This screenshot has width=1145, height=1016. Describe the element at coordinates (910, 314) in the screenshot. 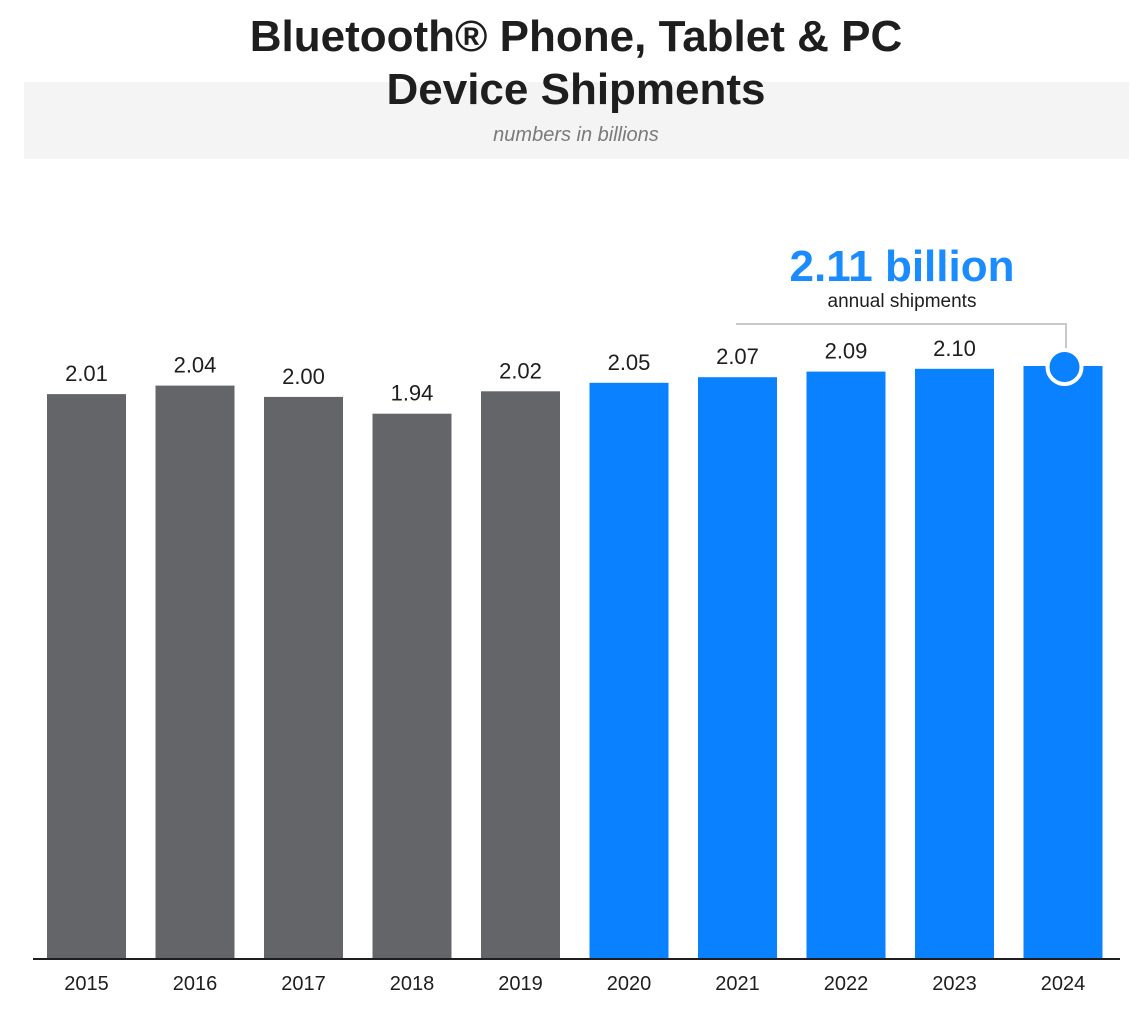

I see `callout-group: 2.11 billion annual shipments` at that location.